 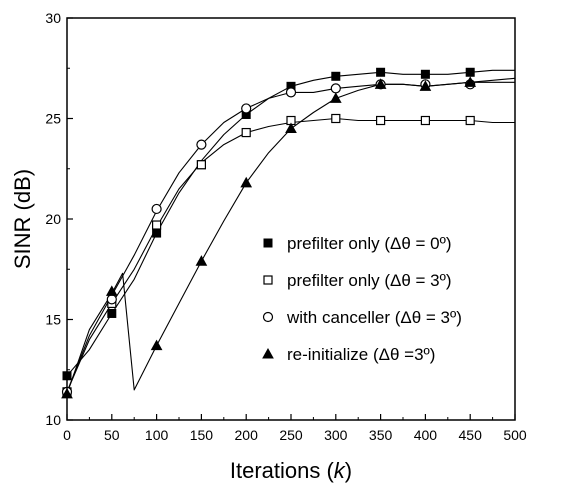 I want to click on x-tick-label: 50, so click(x=112, y=435).